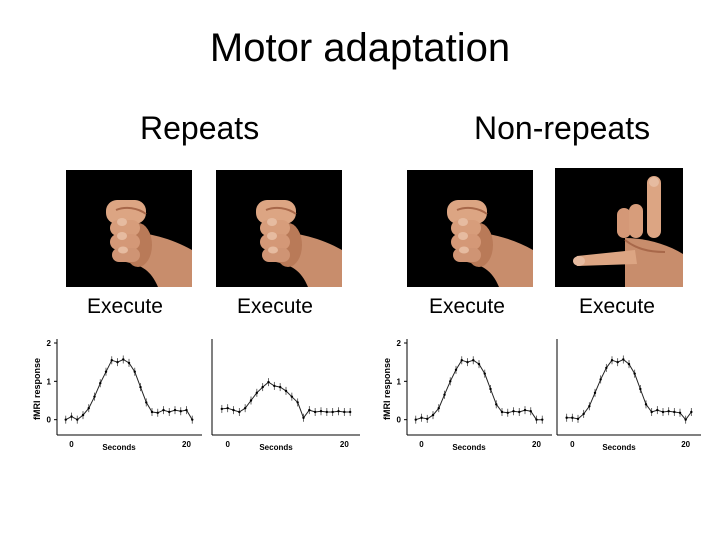 The width and height of the screenshot is (720, 540). Describe the element at coordinates (628, 397) in the screenshot. I see `fmri-plot-4: 0 20 Seconds` at that location.